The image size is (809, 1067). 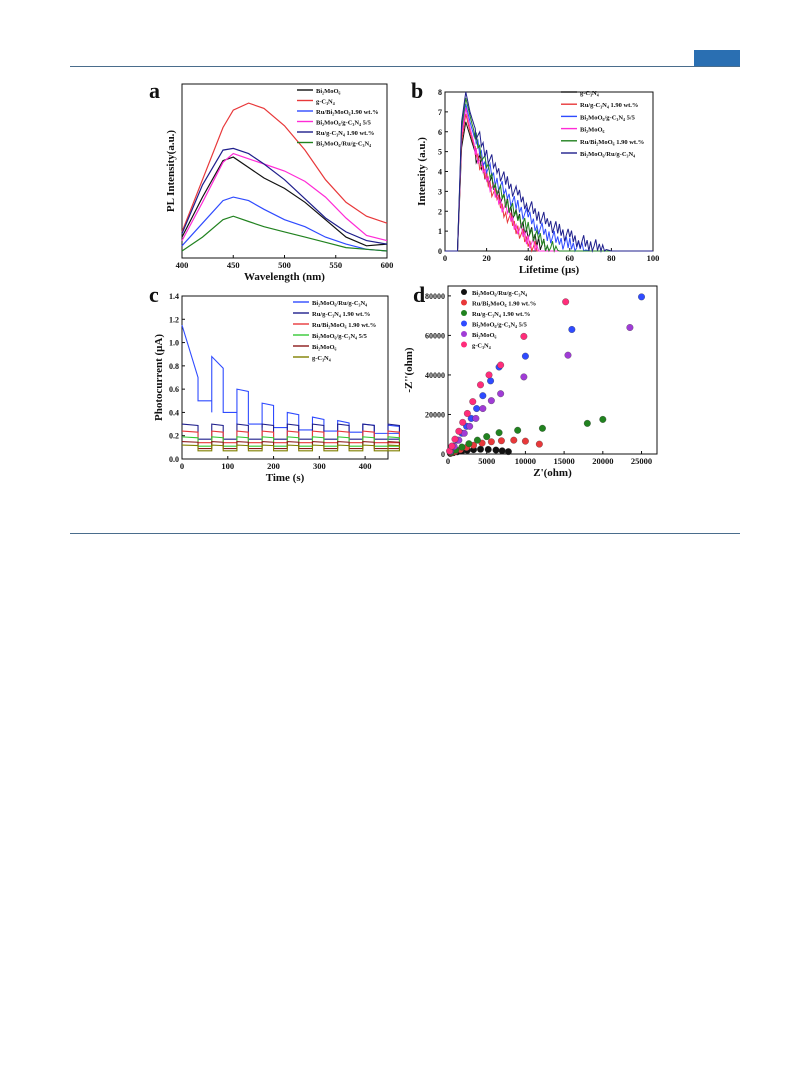 What do you see at coordinates (174, 436) in the screenshot?
I see `y-tick-label: 0.2` at bounding box center [174, 436].